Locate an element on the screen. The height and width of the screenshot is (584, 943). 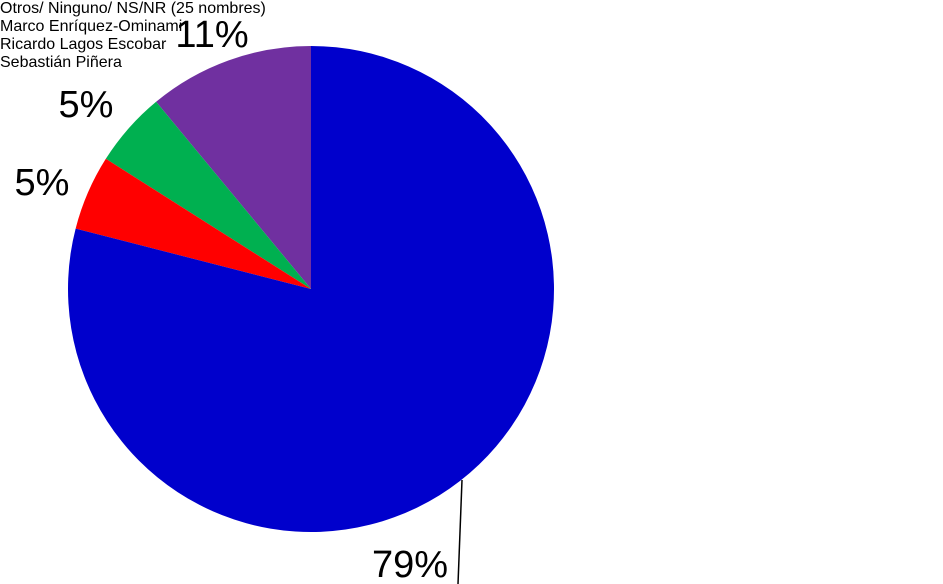
legend-item: Otros/ Ninguno/ NS/NR (25 nombres) is located at coordinates (471, 9).